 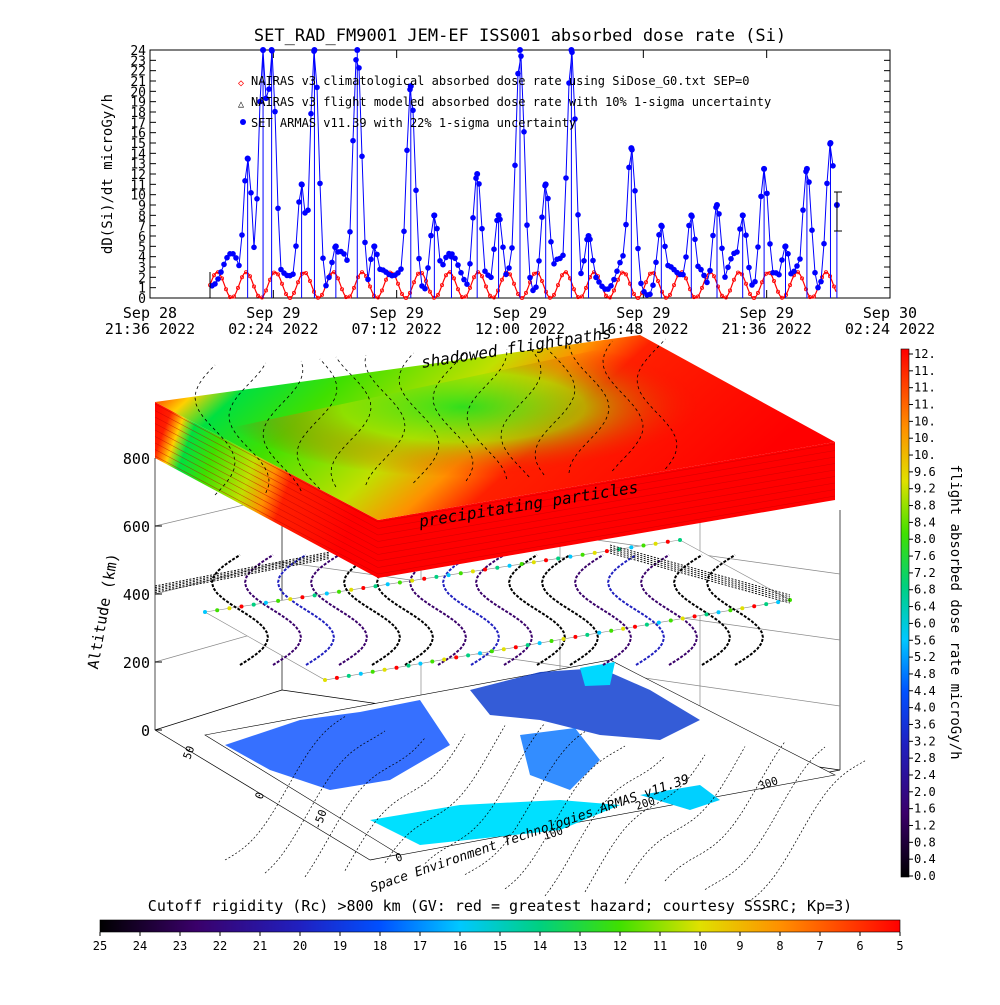 I want to click on continent-europe-asia, so click(x=585, y=704).